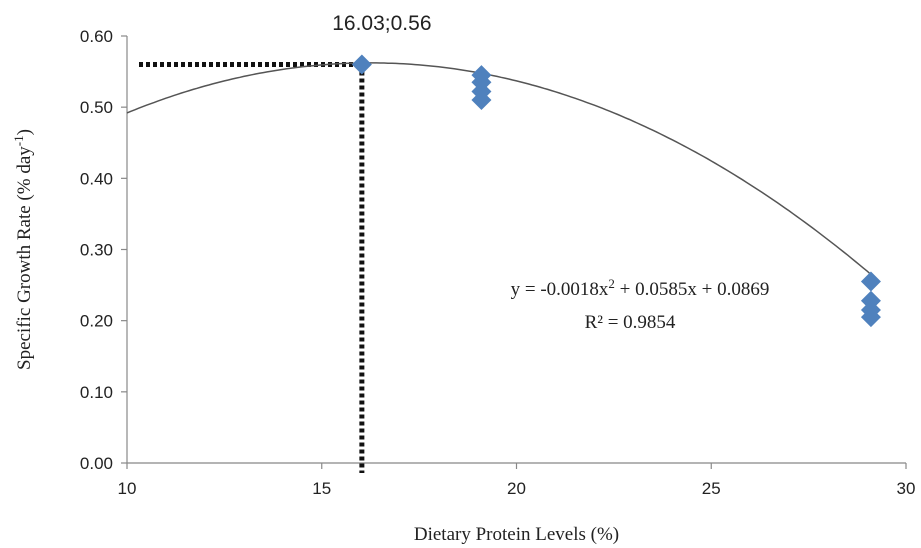 The height and width of the screenshot is (548, 921). Describe the element at coordinates (127, 488) in the screenshot. I see `x-tick-label: 10` at that location.